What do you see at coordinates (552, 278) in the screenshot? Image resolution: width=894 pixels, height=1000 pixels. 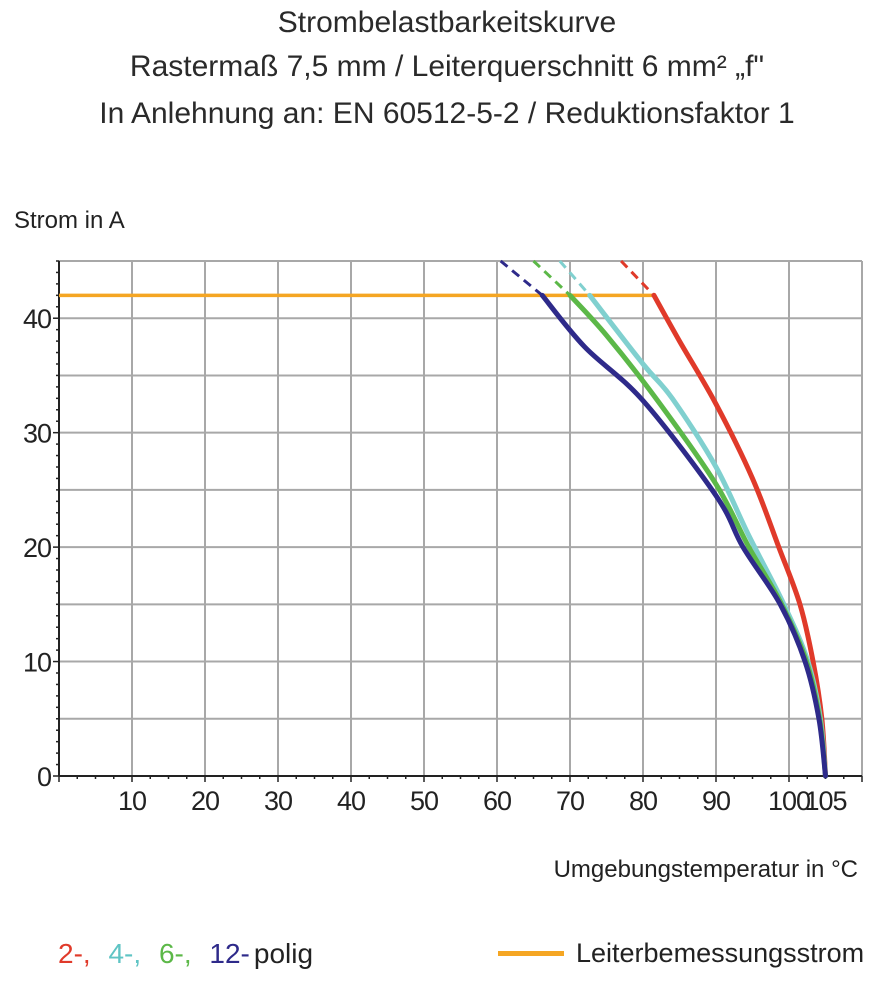 I see `series-dashed-6-` at bounding box center [552, 278].